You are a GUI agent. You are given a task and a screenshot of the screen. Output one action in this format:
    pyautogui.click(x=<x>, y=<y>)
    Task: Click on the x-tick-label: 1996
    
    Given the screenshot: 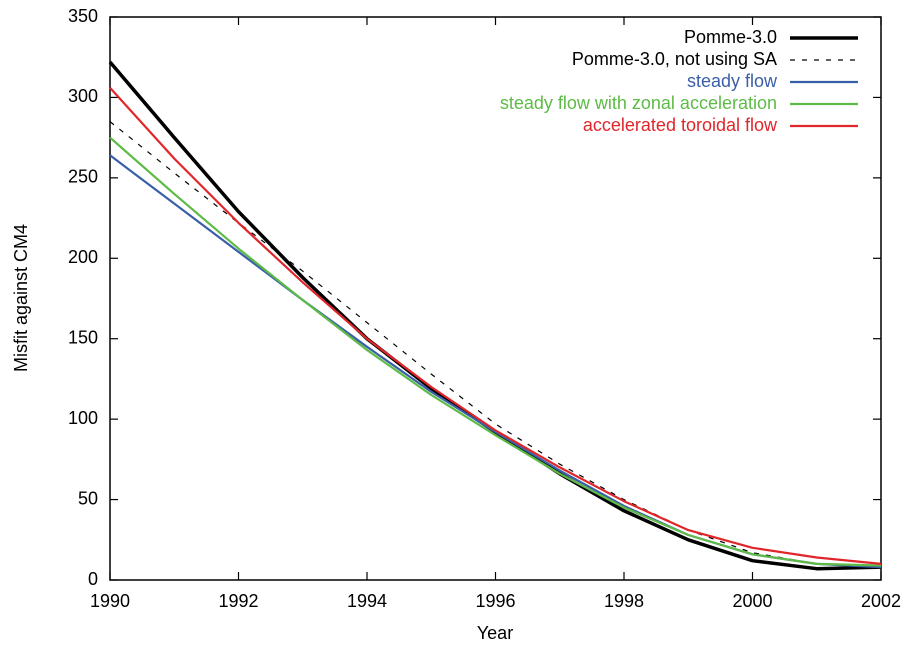 What is the action you would take?
    pyautogui.click(x=495, y=601)
    